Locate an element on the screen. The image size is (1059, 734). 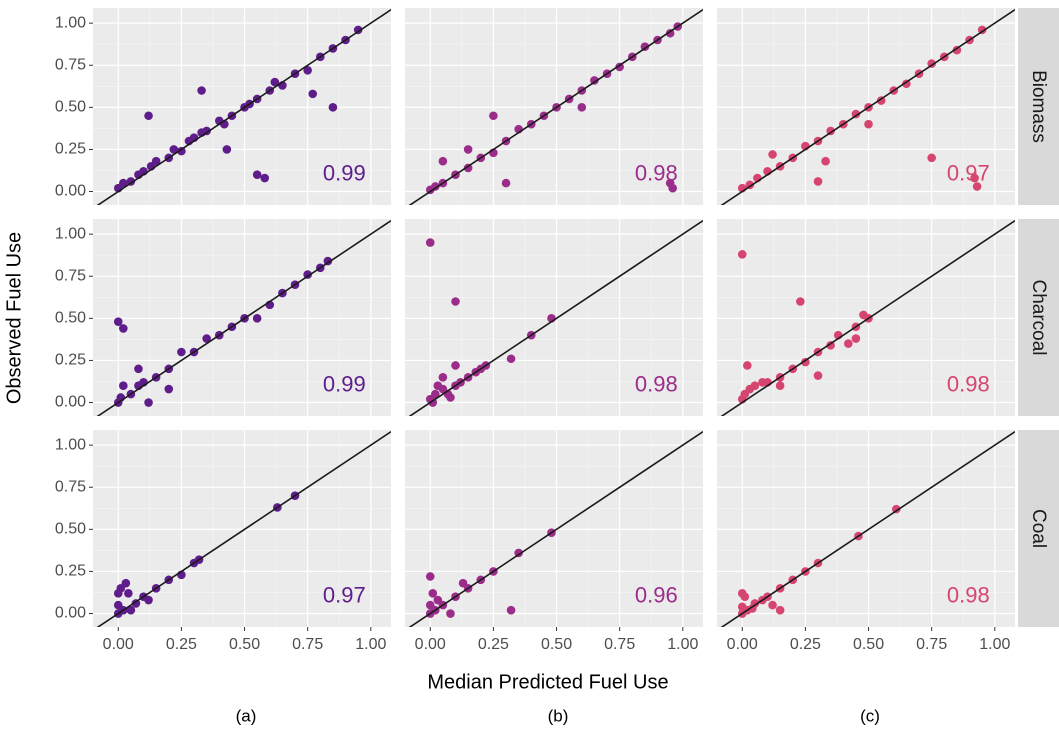
panel is located at coordinates (243, 318).